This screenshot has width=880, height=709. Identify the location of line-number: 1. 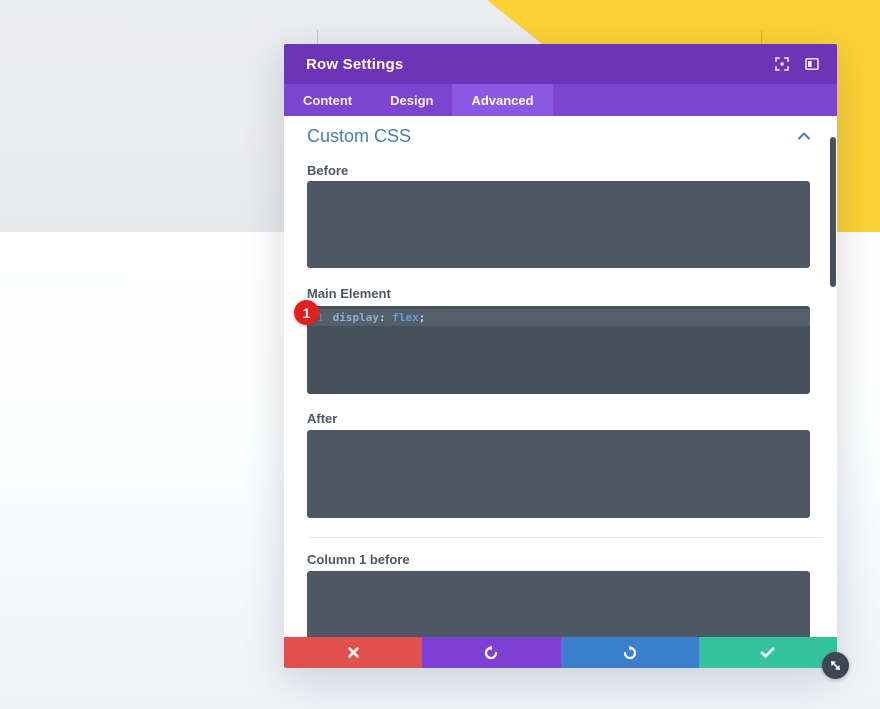
(320, 317).